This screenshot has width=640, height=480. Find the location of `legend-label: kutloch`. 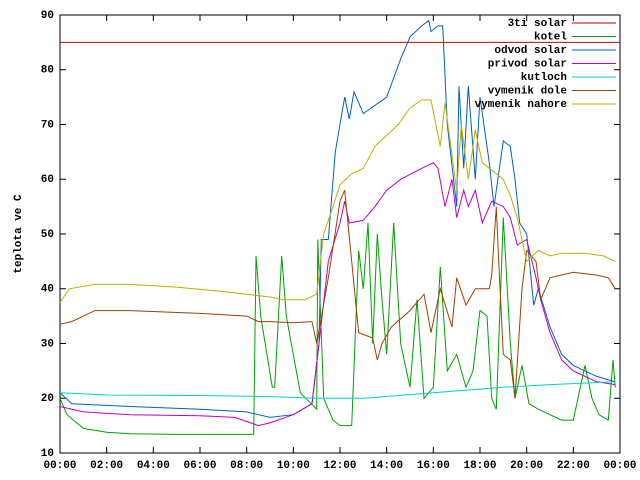

legend-label: kutloch is located at coordinates (544, 78).